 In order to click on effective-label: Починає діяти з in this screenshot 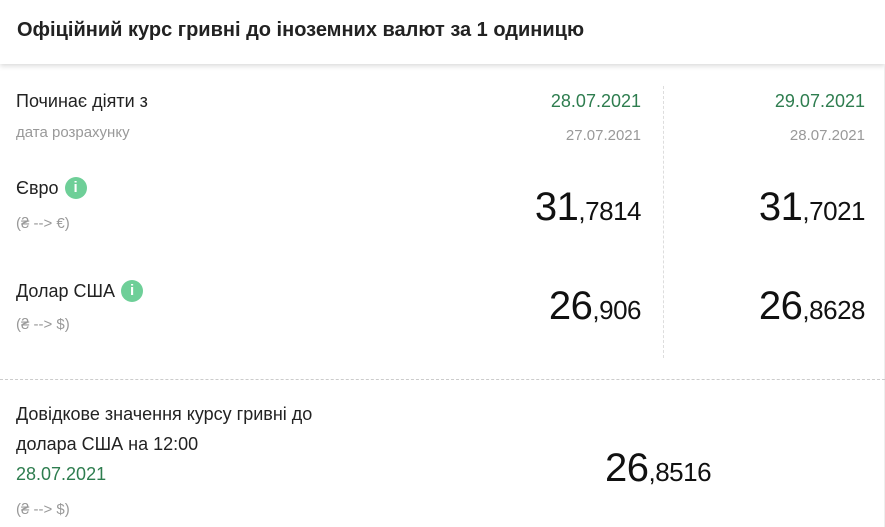, I will do `click(82, 101)`.